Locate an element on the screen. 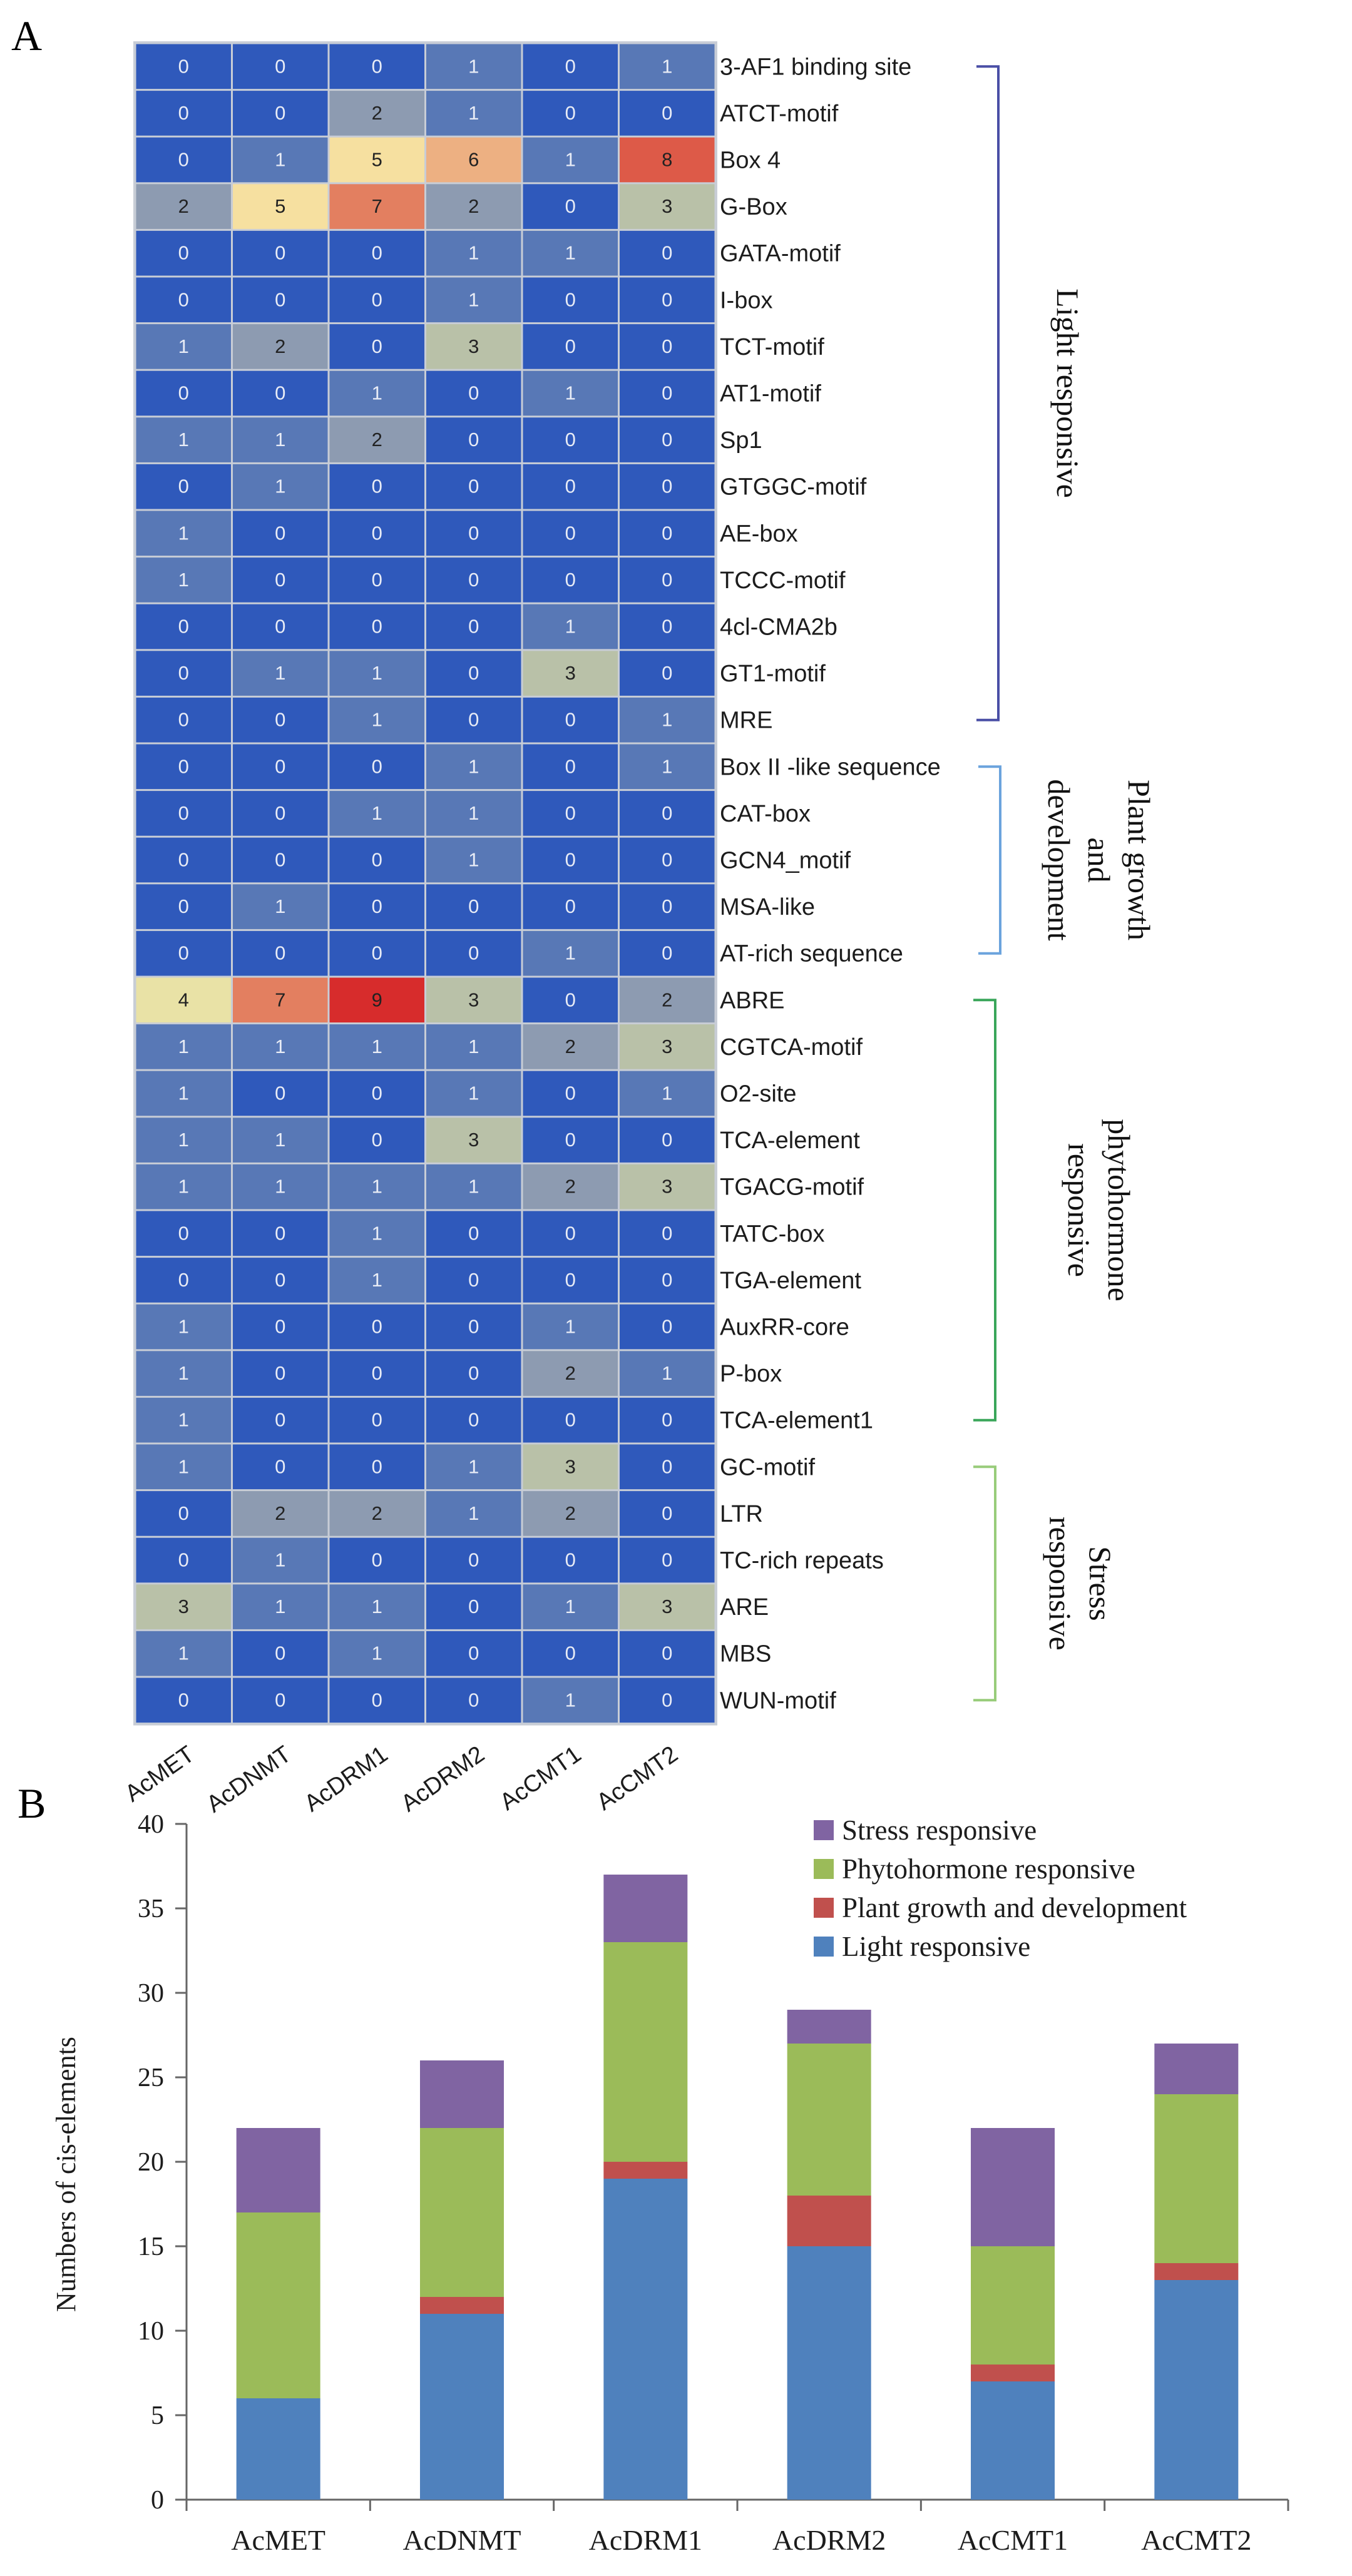  heatmap-cell-value: 8 is located at coordinates (667, 160).